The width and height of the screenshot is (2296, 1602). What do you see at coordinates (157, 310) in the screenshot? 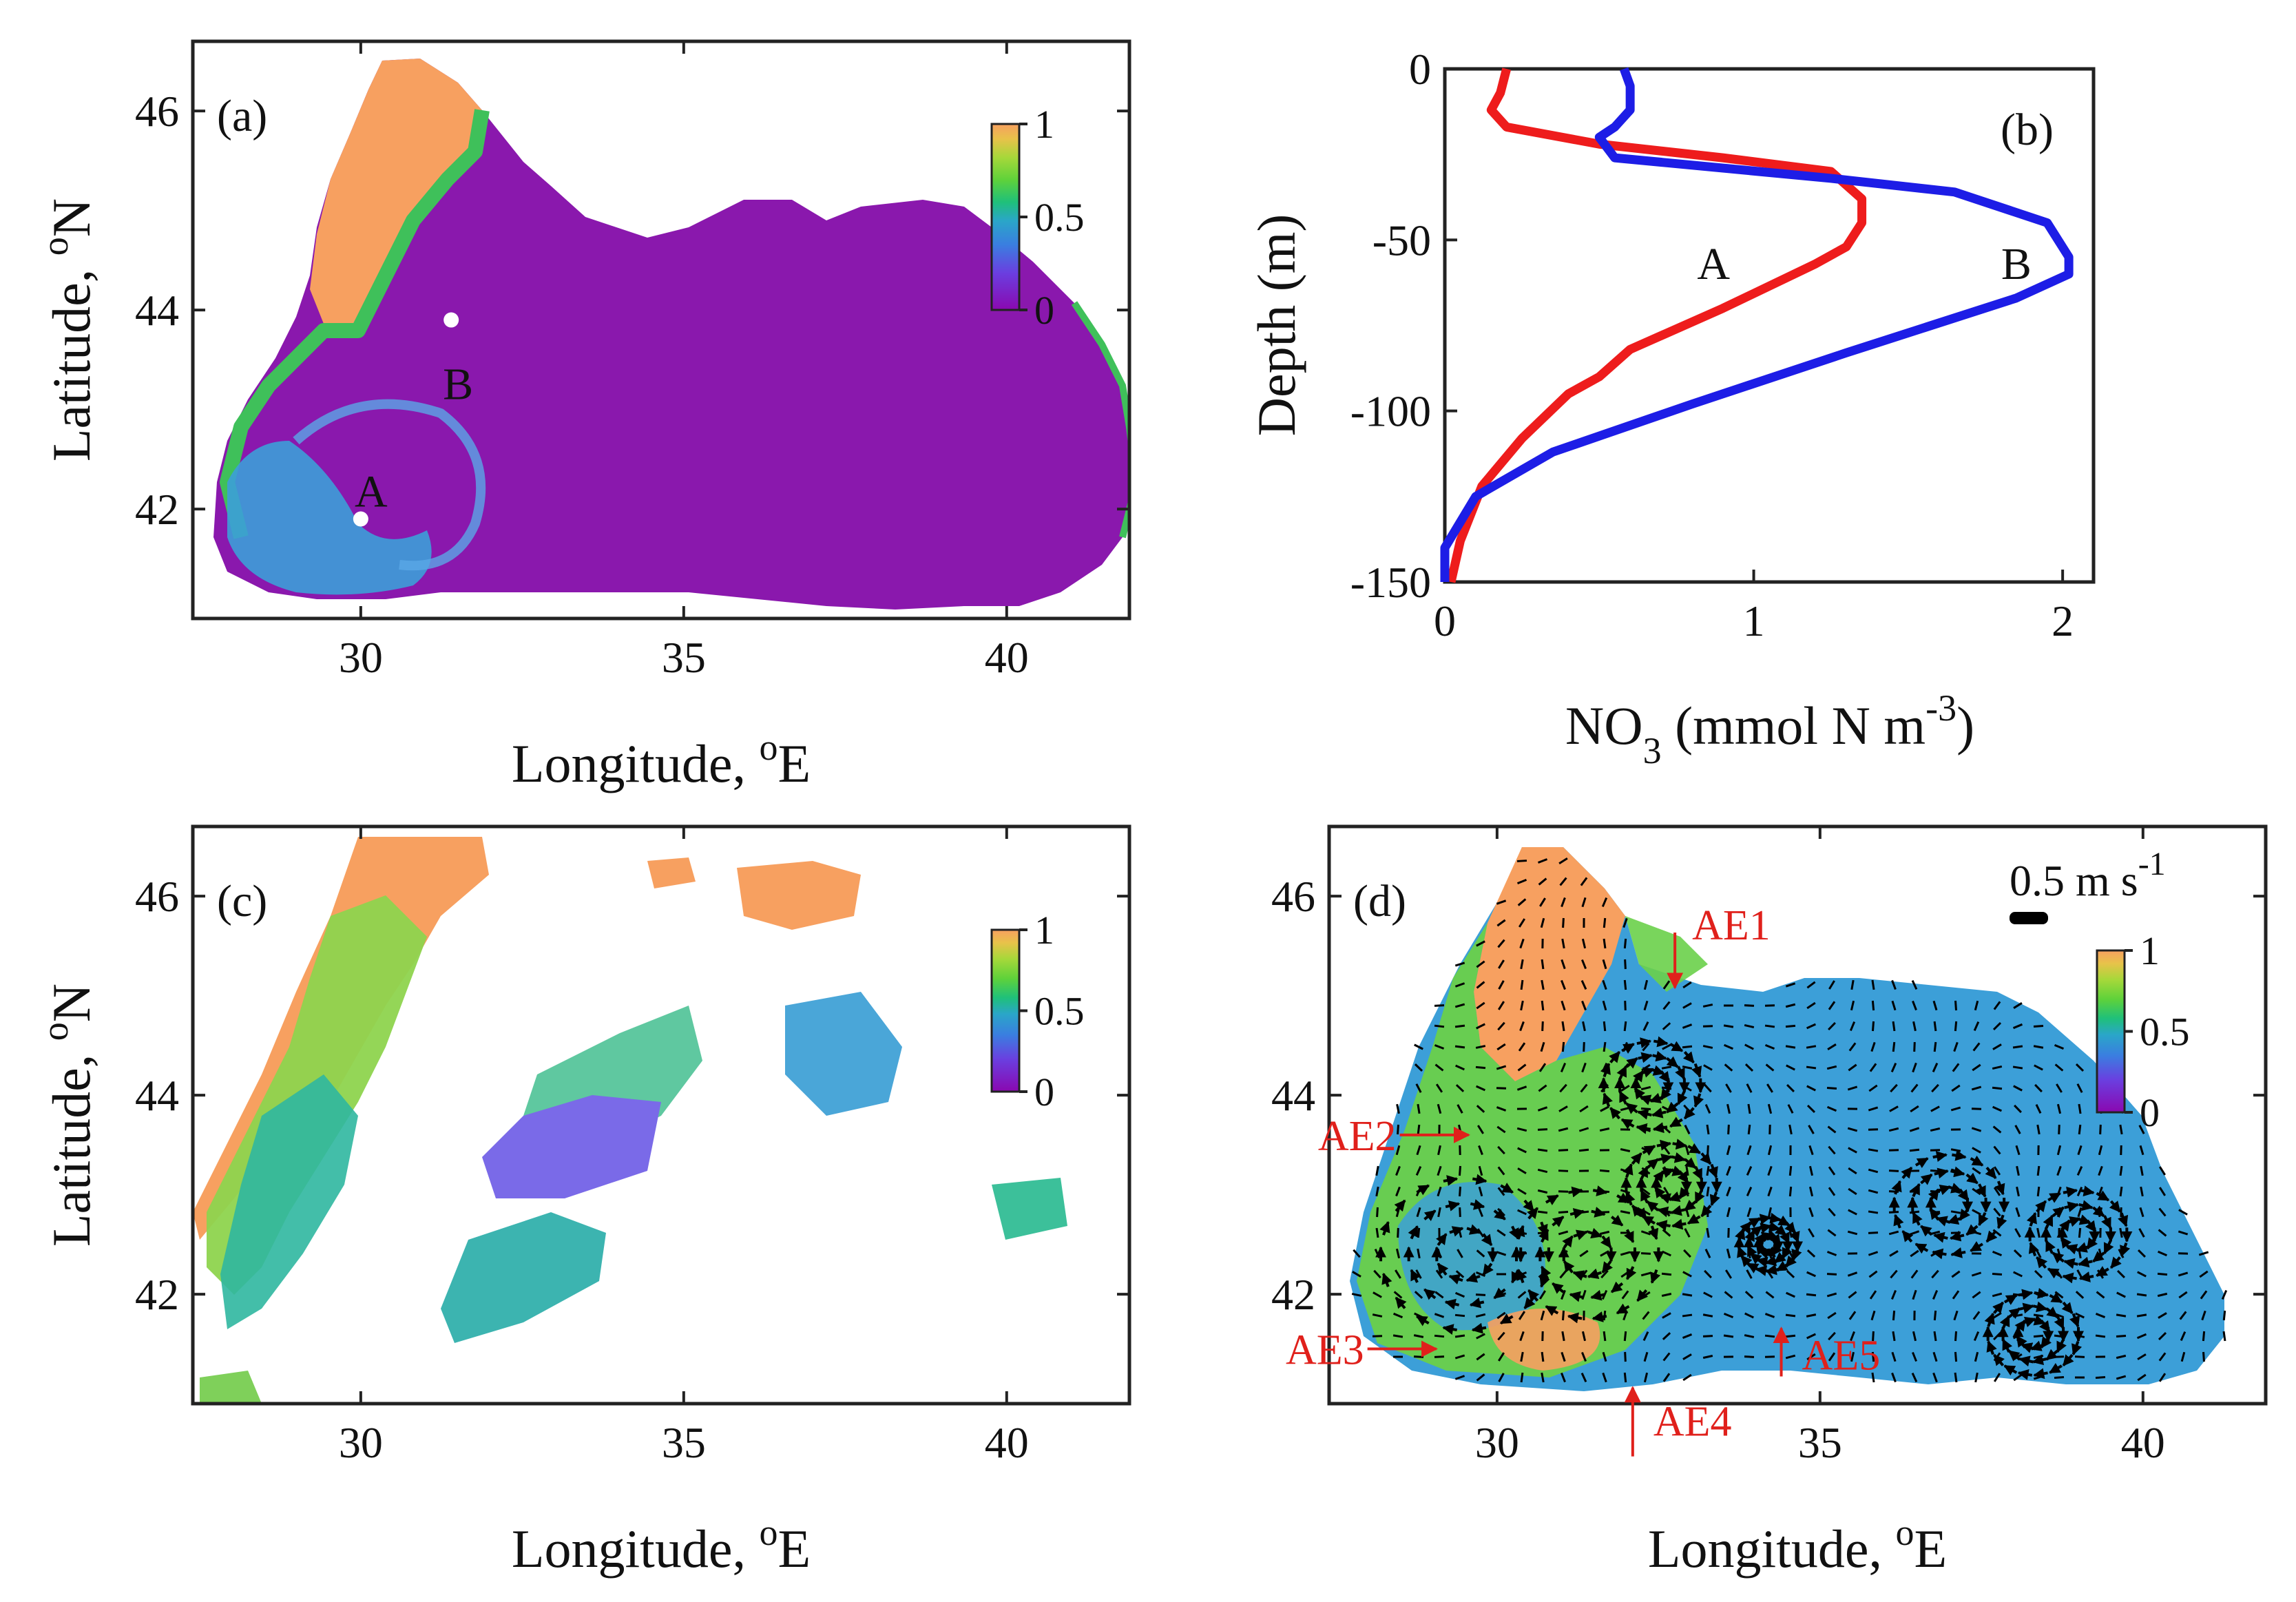
I see `y-tick-label-a-1: 44` at bounding box center [157, 310].